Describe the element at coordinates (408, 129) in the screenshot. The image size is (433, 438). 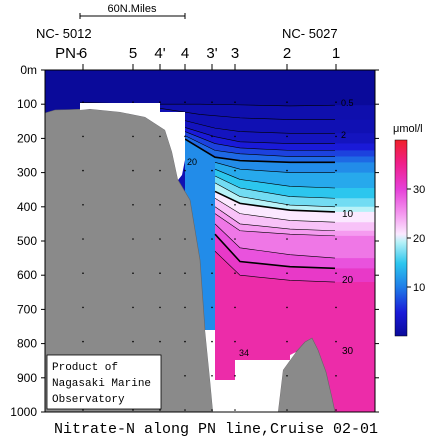
I see `colorbar-unit: μmol/l` at that location.